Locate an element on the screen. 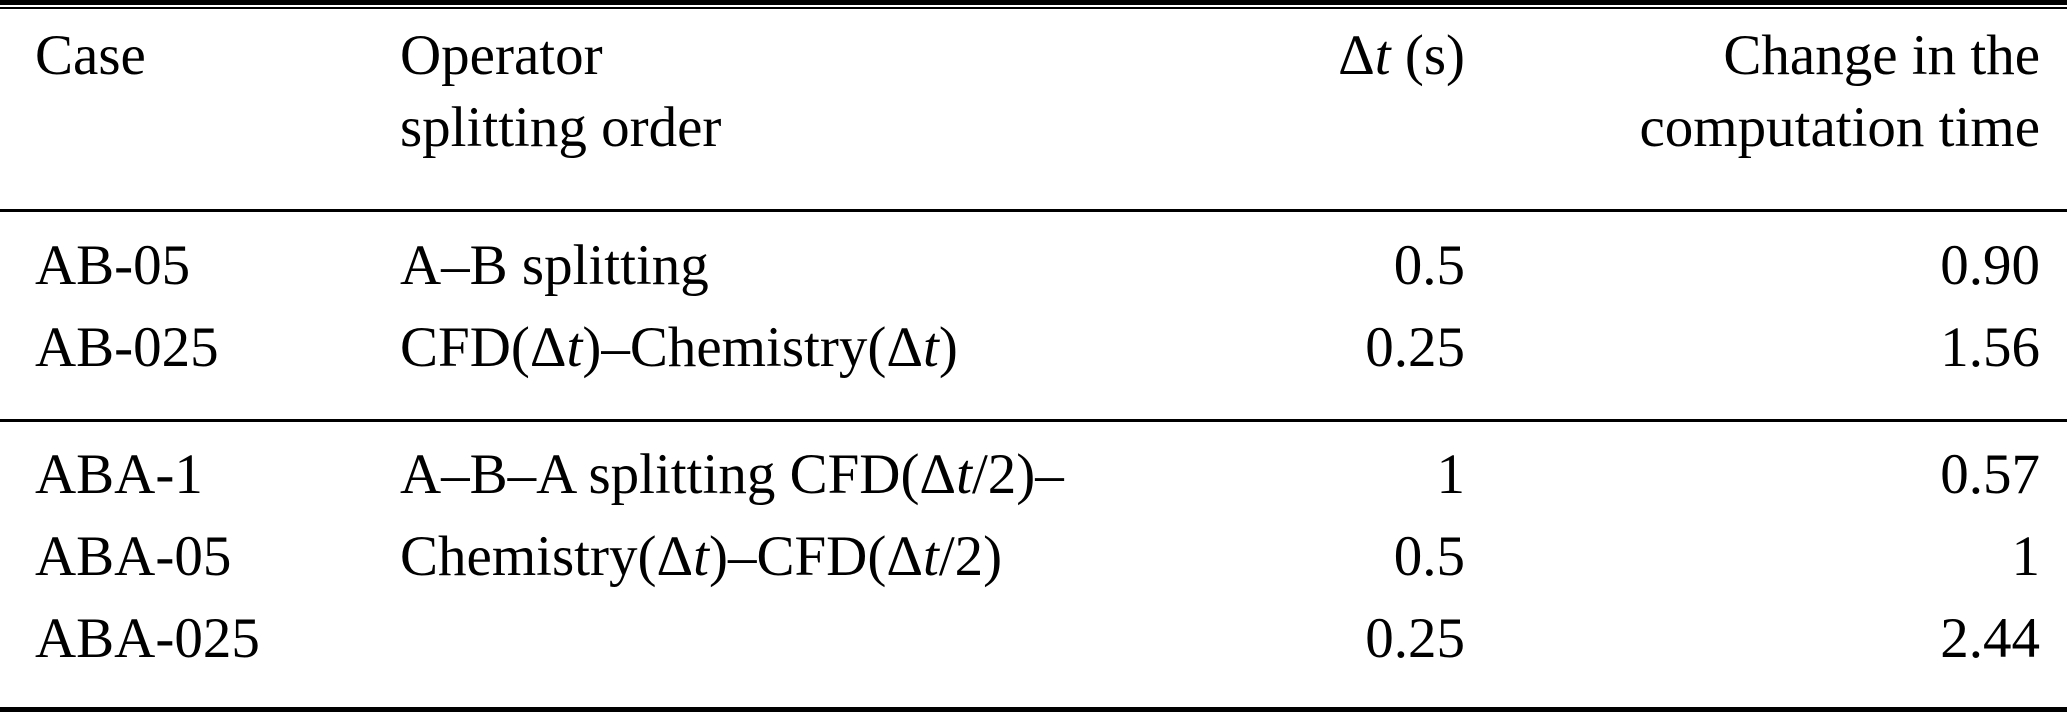 The width and height of the screenshot is (2067, 712). operator-cell: CFD(Δt)–Chemistry(Δt) is located at coordinates (679, 347).